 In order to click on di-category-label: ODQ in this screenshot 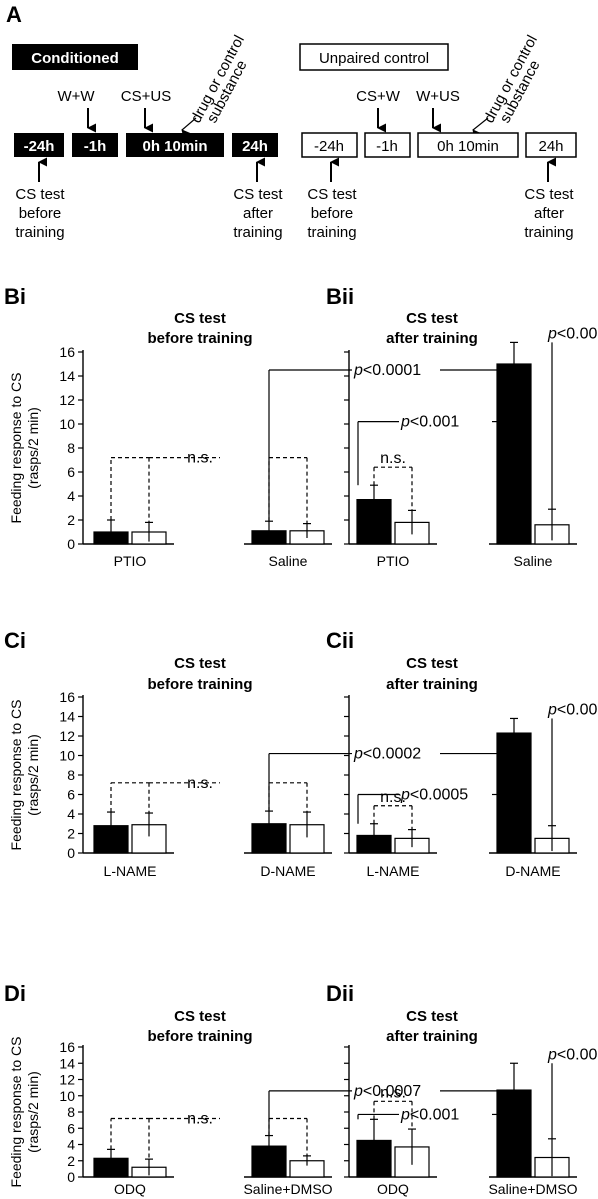, I will do `click(130, 1189)`.